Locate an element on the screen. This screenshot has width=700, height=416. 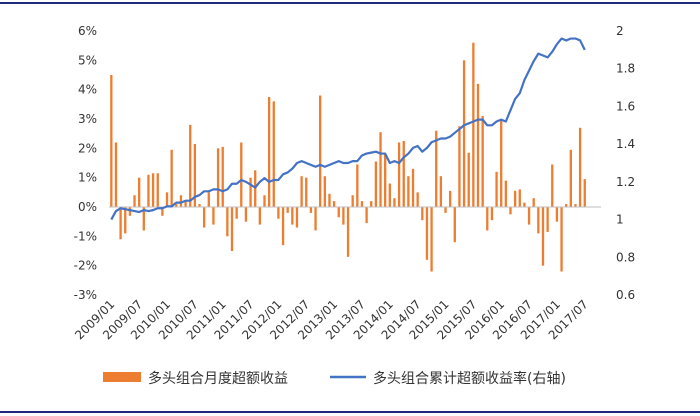
y-left-tick-label: 2% is located at coordinates (87, 148).